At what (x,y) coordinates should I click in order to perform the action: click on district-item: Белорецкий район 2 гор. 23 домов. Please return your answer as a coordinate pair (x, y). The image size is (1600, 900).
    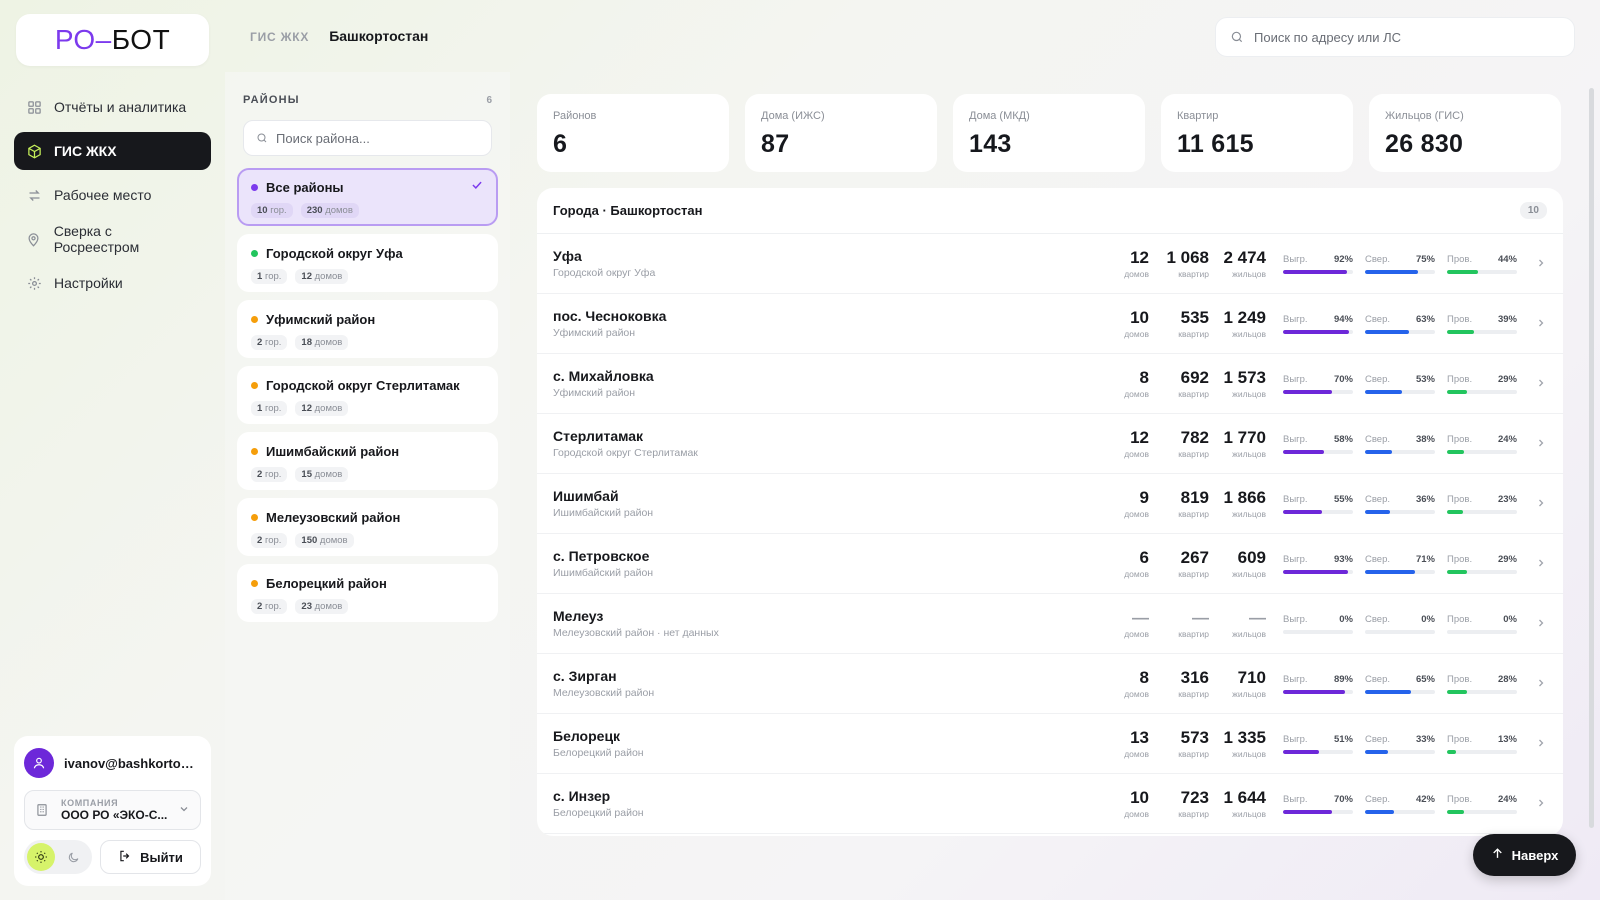
    Looking at the image, I should click on (367, 593).